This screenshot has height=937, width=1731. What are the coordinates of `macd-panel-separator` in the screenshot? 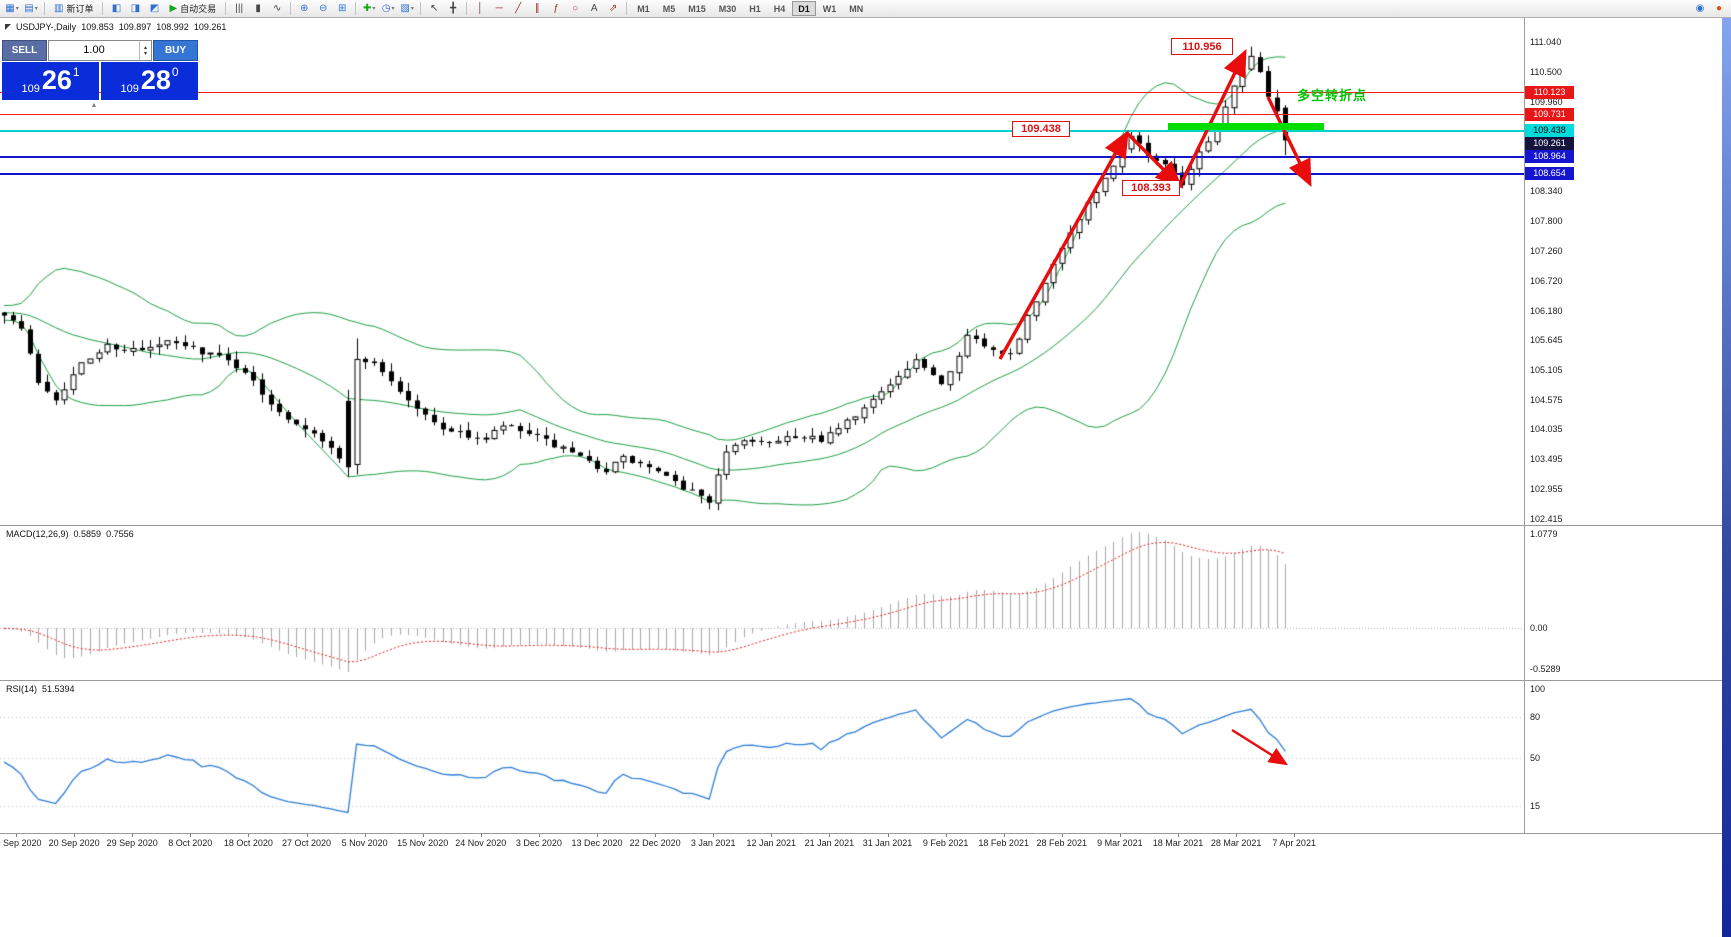 It's located at (861, 525).